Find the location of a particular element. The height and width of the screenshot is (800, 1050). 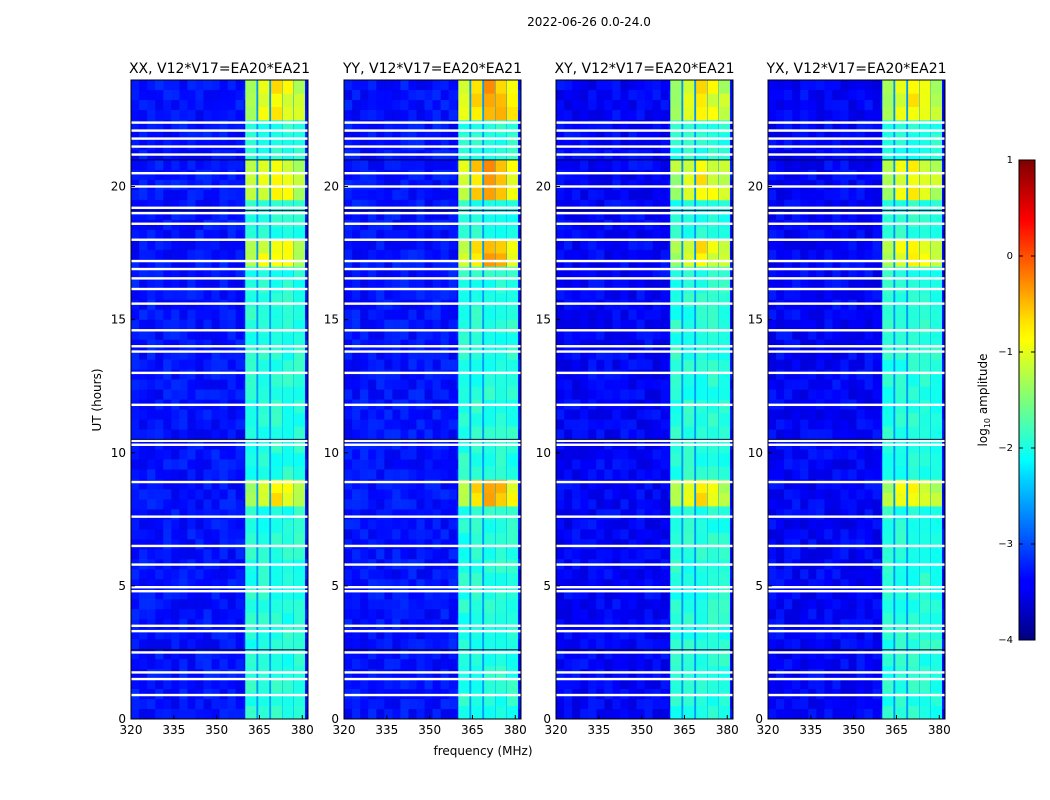

figure-suptitle: 2022-06-26 0.0-24.0 is located at coordinates (589, 22).